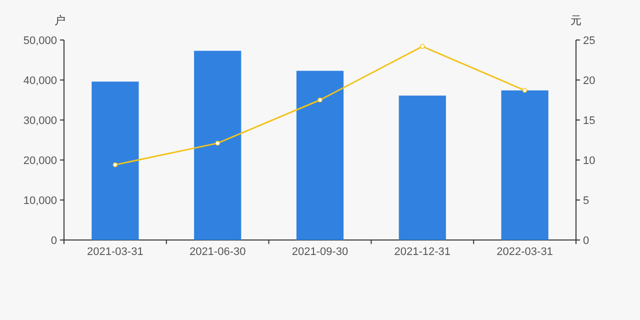 Image resolution: width=640 pixels, height=320 pixels. What do you see at coordinates (422, 252) in the screenshot?
I see `x-tick-label: 2021-12-31` at bounding box center [422, 252].